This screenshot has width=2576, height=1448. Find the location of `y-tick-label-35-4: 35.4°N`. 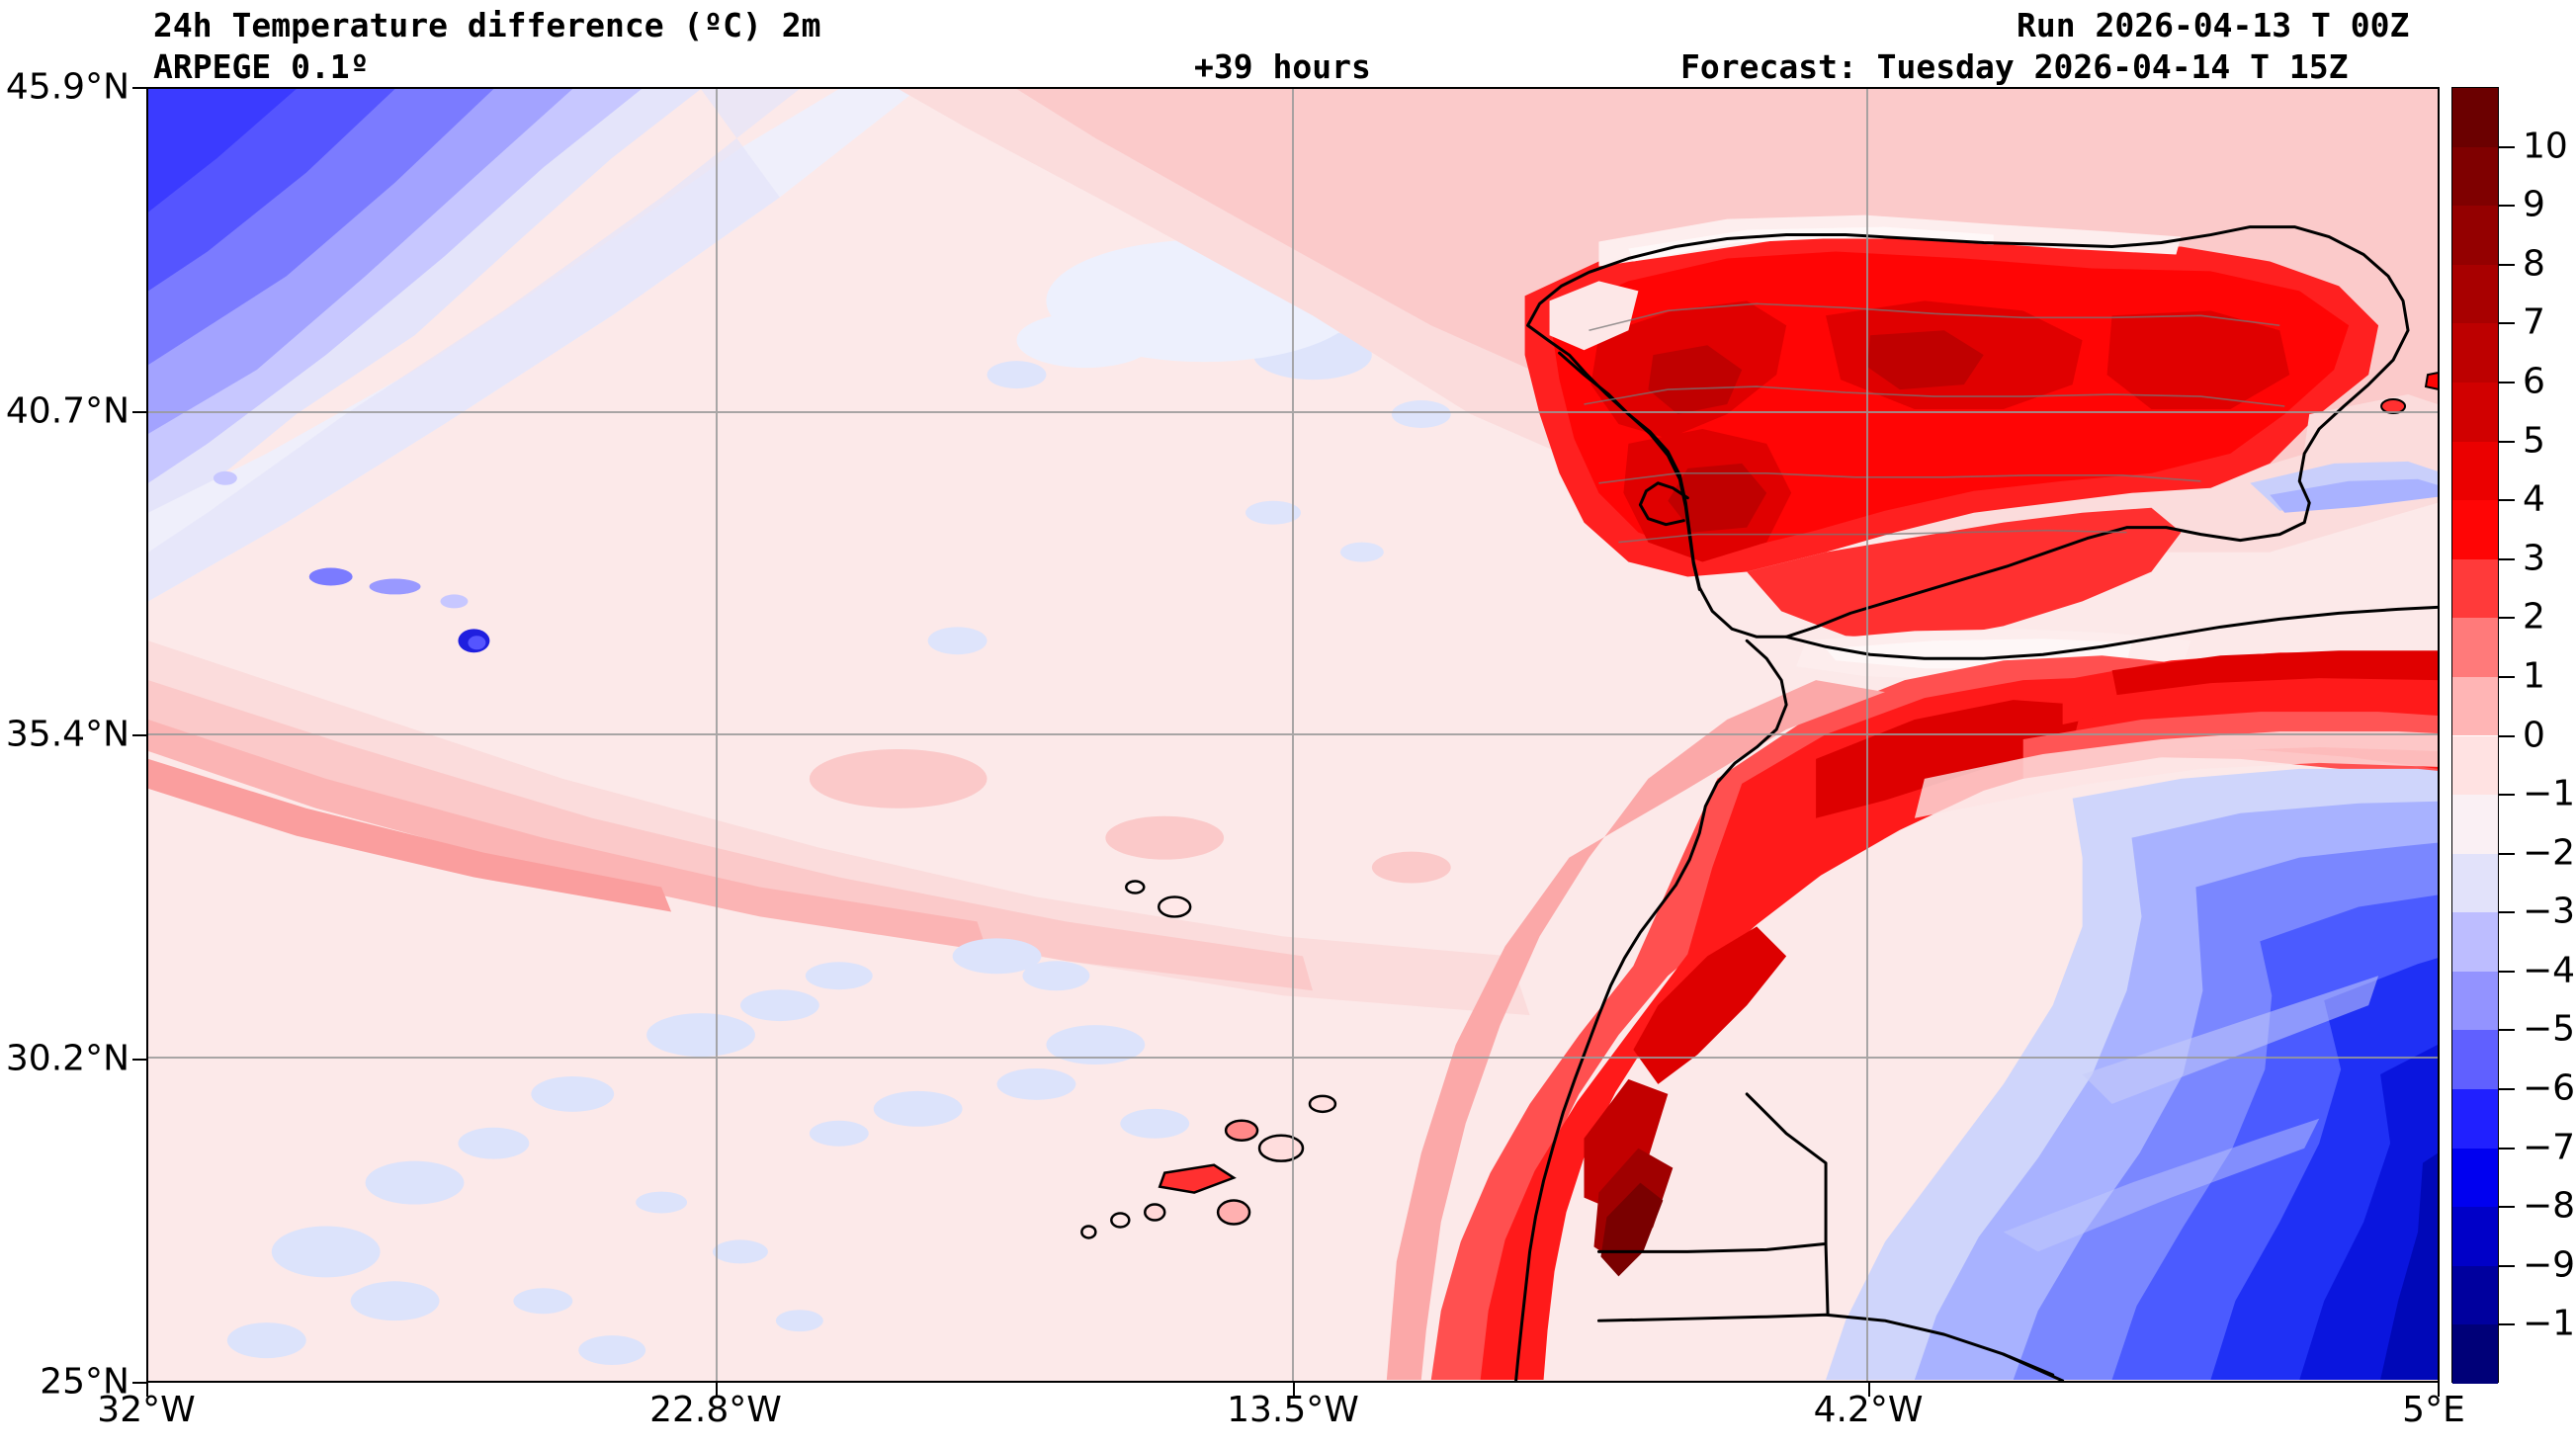

y-tick-label-35-4: 35.4°N is located at coordinates (67, 734).